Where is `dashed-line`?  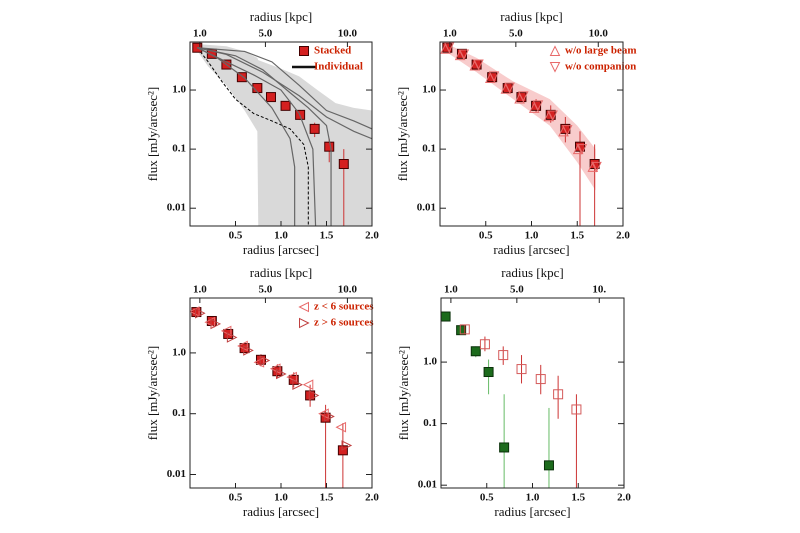 dashed-line is located at coordinates (252, 136).